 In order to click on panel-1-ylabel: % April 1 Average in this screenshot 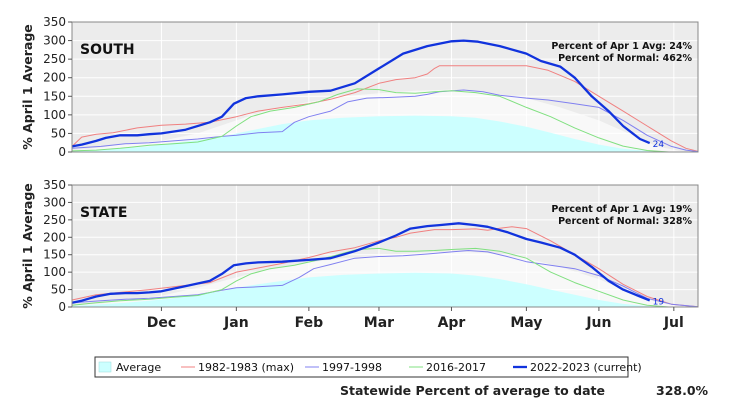, I will do `click(27, 87)`.